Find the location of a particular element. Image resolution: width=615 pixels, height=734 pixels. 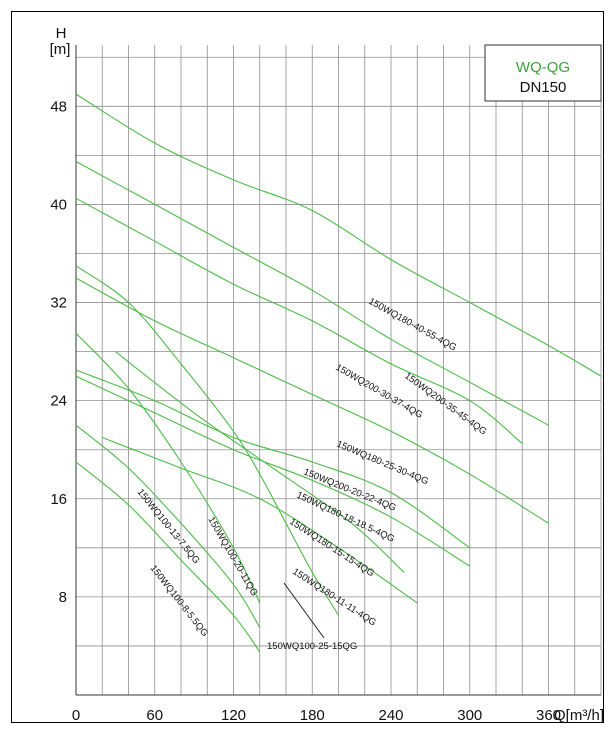

curve-150wq180-11-11-4qg is located at coordinates (260, 520).